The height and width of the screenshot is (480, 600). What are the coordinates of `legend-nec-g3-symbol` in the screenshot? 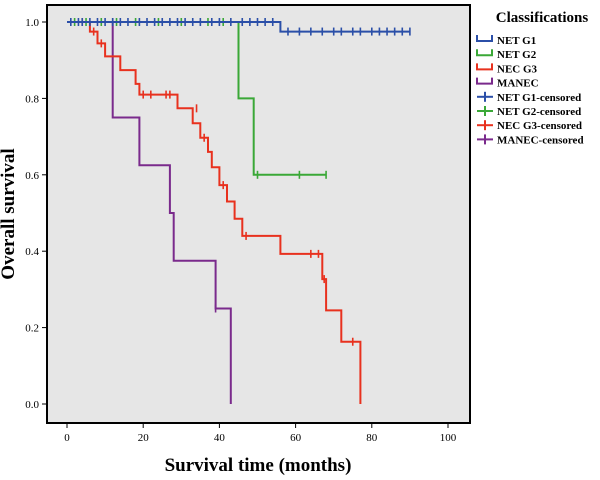 It's located at (484, 67).